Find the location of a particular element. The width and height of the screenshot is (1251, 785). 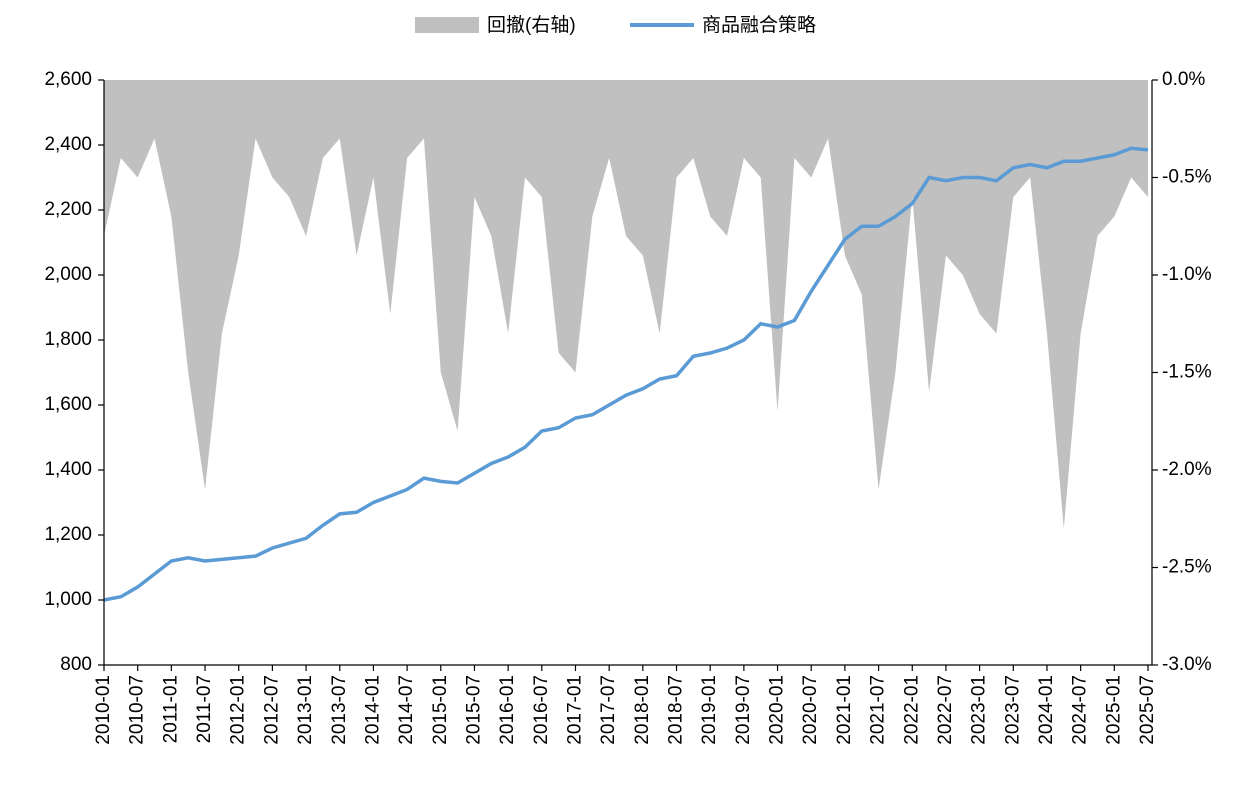

x-tick-label: 2011-01 is located at coordinates (170, 709).